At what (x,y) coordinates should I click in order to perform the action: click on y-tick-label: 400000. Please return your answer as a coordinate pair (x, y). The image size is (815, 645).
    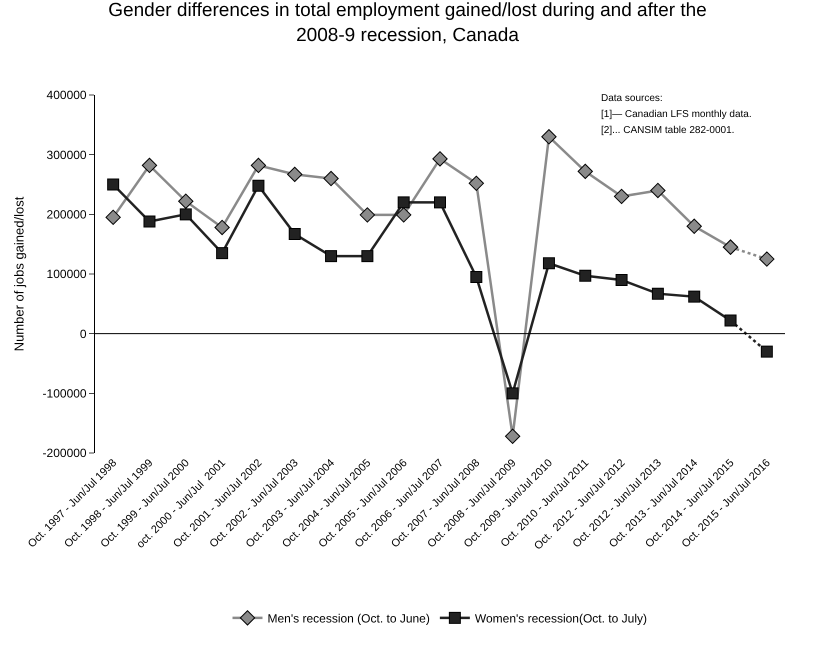
    Looking at the image, I should click on (66, 95).